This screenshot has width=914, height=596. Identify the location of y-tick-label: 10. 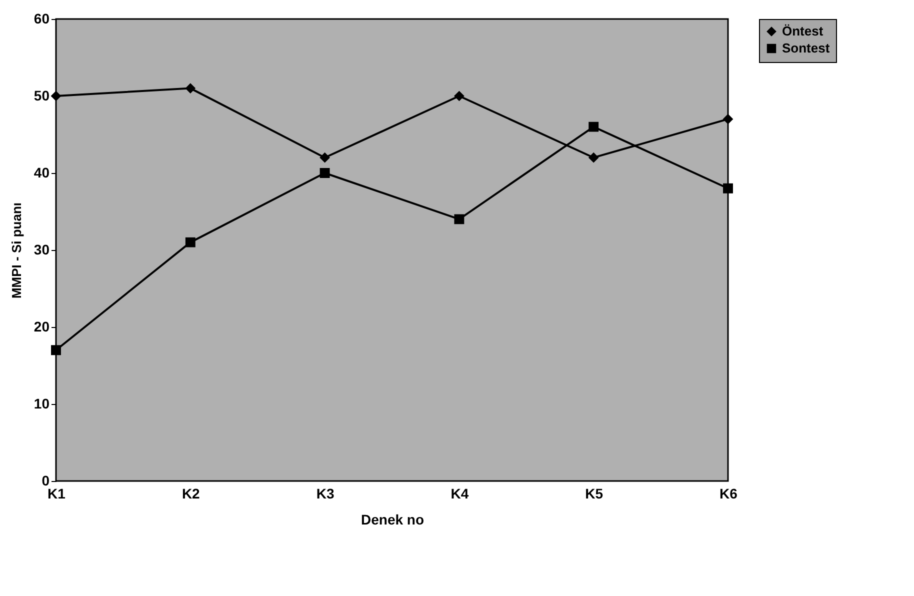
(42, 404).